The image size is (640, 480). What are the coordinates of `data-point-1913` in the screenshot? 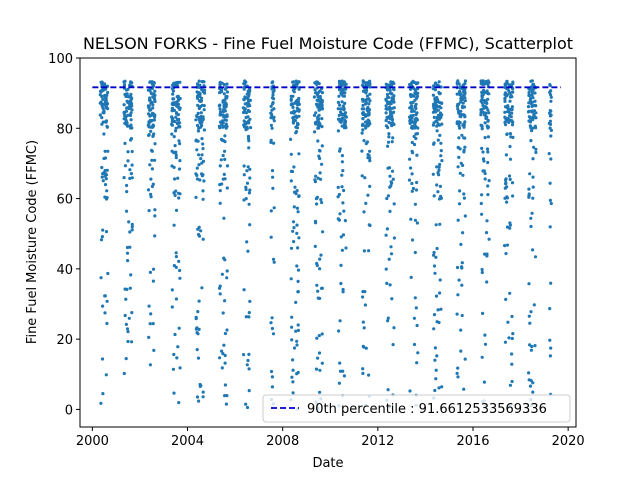 It's located at (531, 350).